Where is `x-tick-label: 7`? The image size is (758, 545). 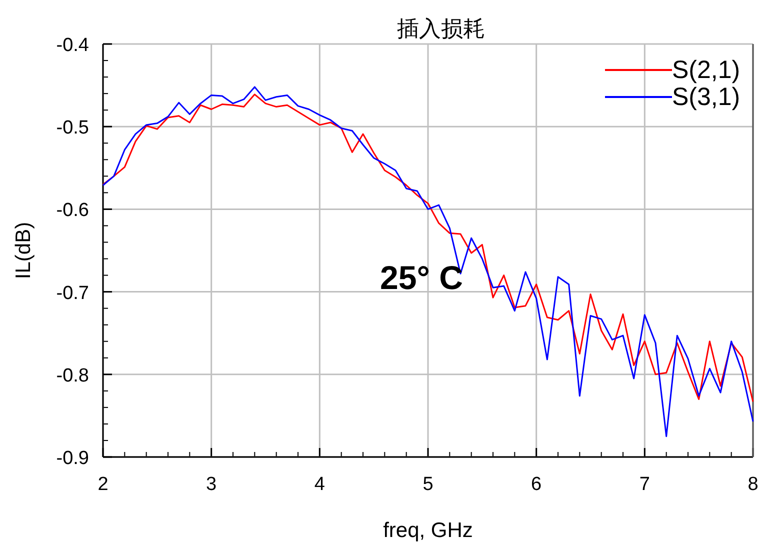 x-tick-label: 7 is located at coordinates (644, 484).